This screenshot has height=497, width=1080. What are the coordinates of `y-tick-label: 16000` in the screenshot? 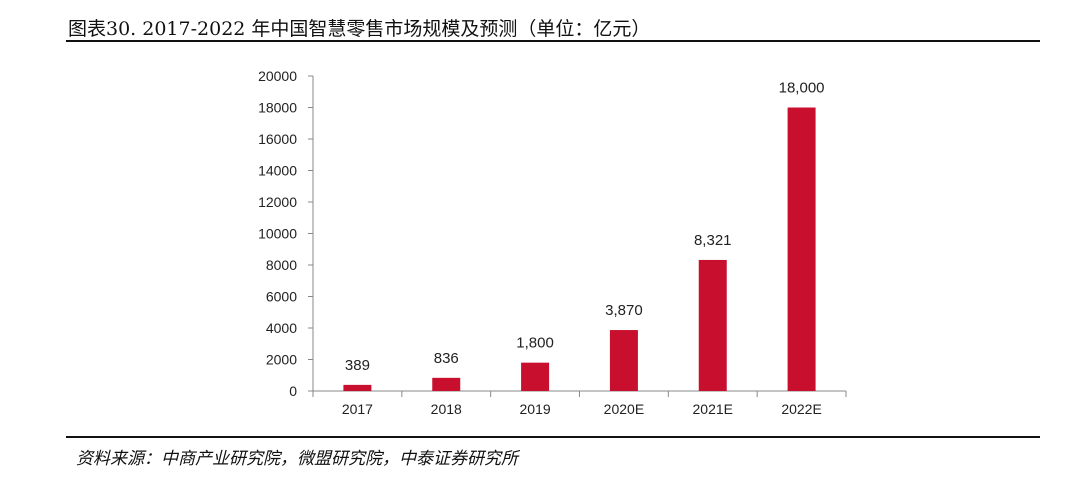 It's located at (277, 139).